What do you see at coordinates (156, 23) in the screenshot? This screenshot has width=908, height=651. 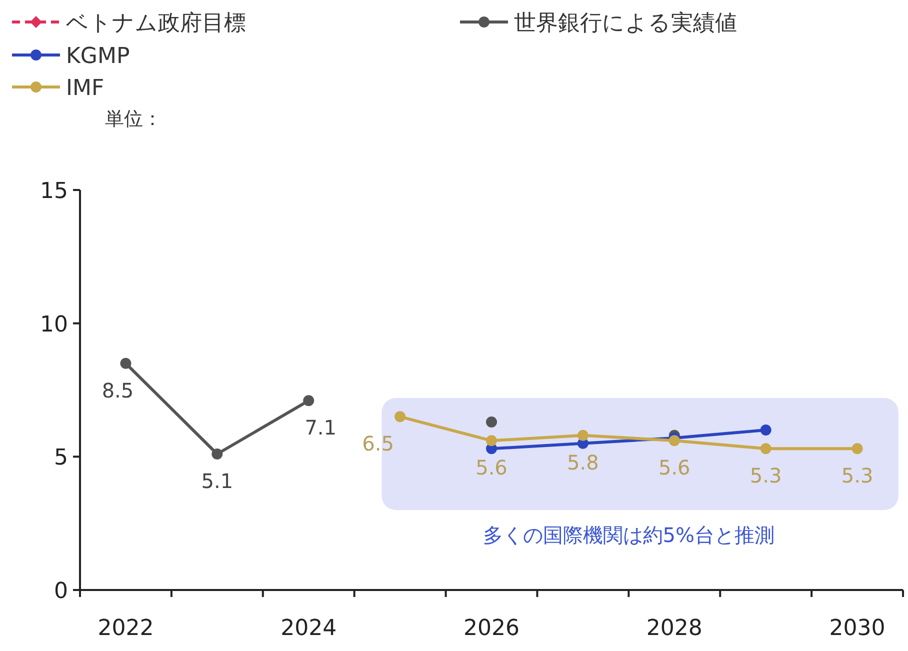 I see `legend-label: ベトナム政府目標` at bounding box center [156, 23].